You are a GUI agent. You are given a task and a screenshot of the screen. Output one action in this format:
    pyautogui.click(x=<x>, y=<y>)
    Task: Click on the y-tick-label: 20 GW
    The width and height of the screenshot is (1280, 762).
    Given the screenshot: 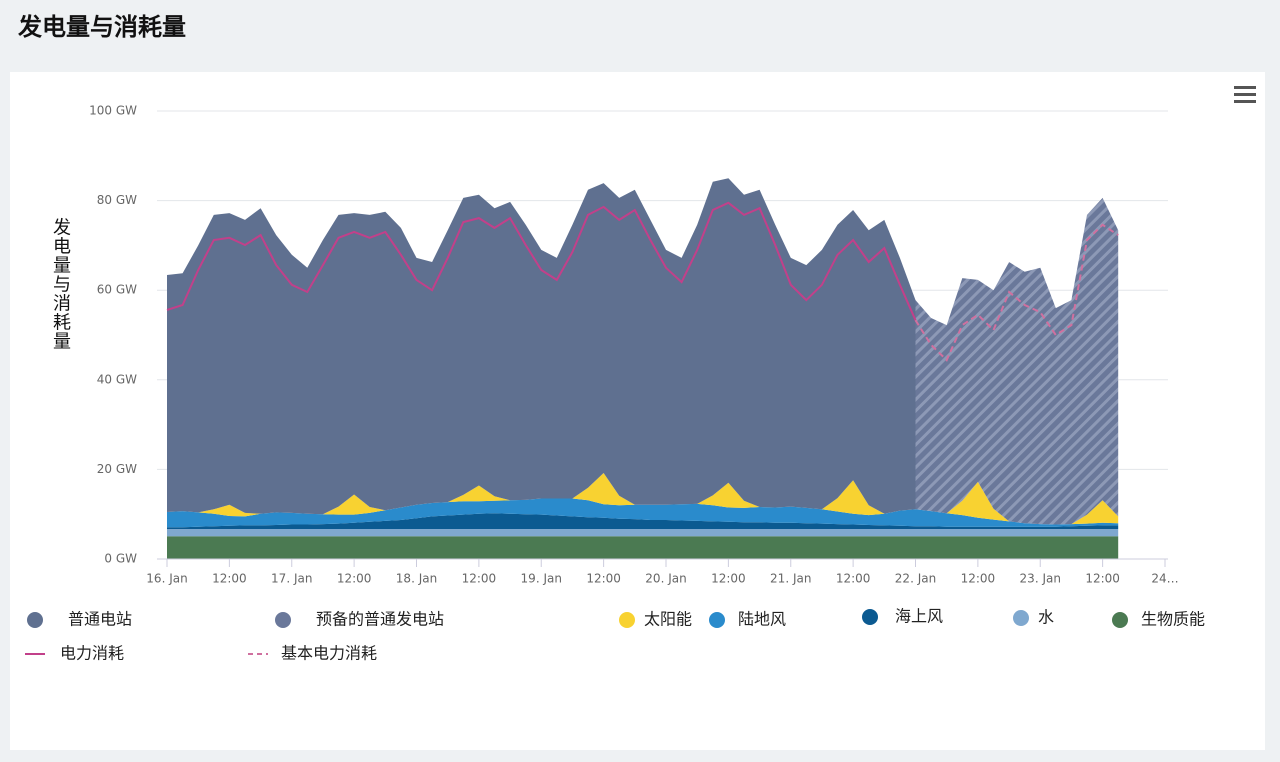 What is the action you would take?
    pyautogui.click(x=117, y=469)
    